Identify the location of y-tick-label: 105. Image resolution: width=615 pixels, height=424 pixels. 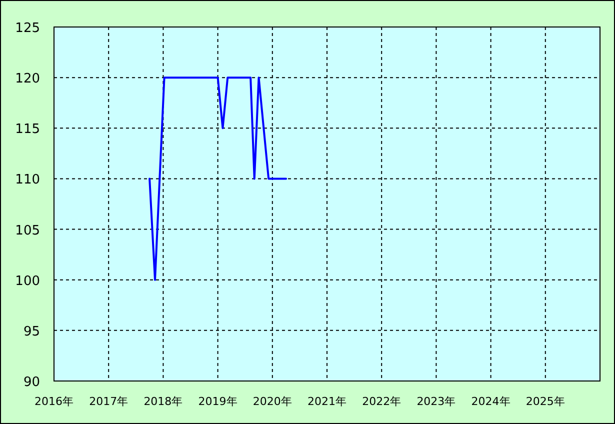
(27, 230).